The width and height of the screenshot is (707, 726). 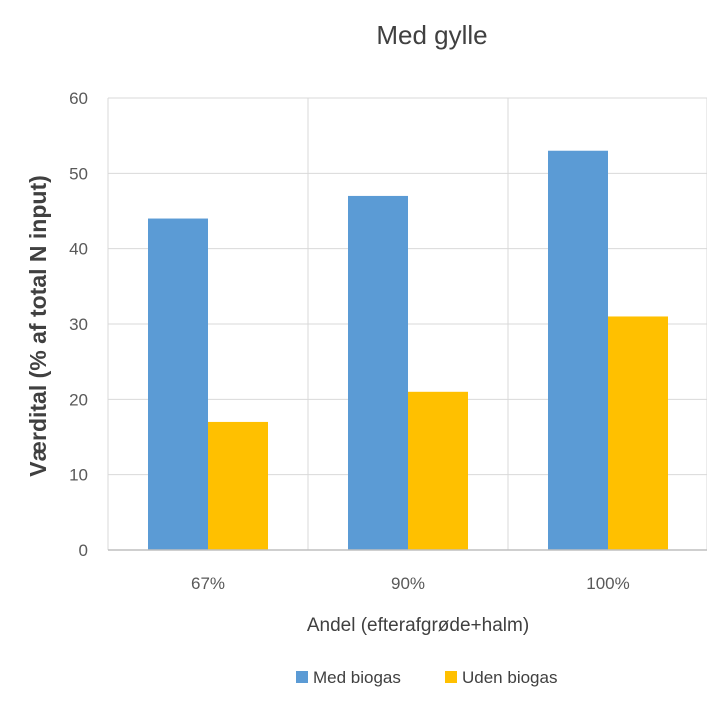 What do you see at coordinates (78, 475) in the screenshot?
I see `y-tick-label-1: 10` at bounding box center [78, 475].